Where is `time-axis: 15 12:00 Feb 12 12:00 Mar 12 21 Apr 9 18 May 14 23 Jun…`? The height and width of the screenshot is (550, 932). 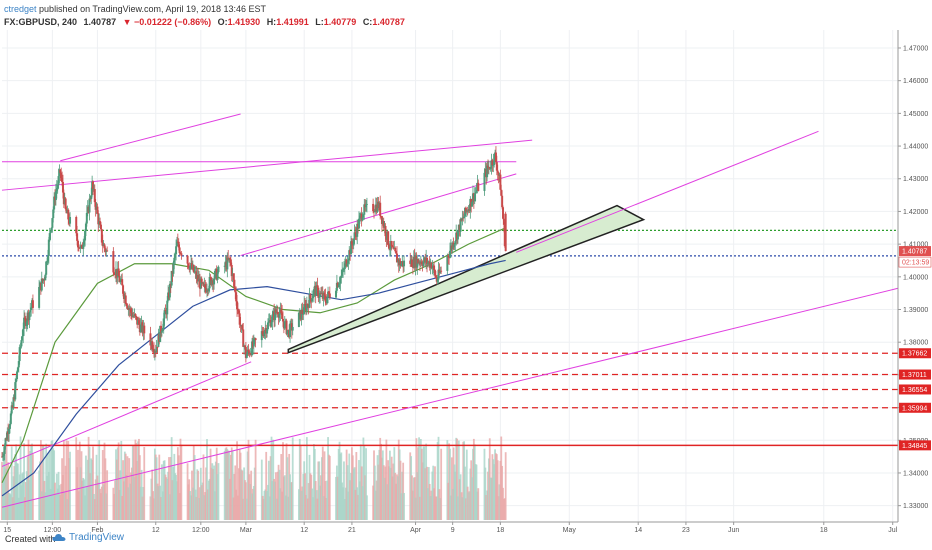 time-axis: 15 12:00 Feb 12 12:00 Mar 12 21 Apr 9 18 May 14 23 Jun… is located at coordinates (449, 527).